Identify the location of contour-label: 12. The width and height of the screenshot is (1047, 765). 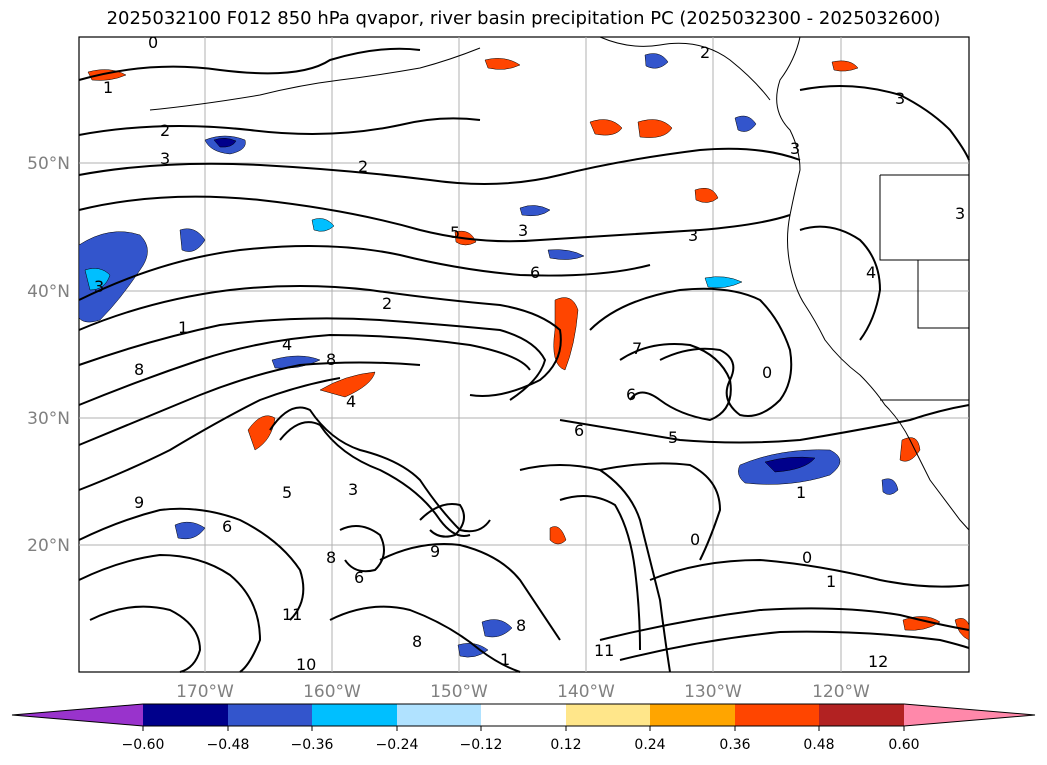
(878, 661).